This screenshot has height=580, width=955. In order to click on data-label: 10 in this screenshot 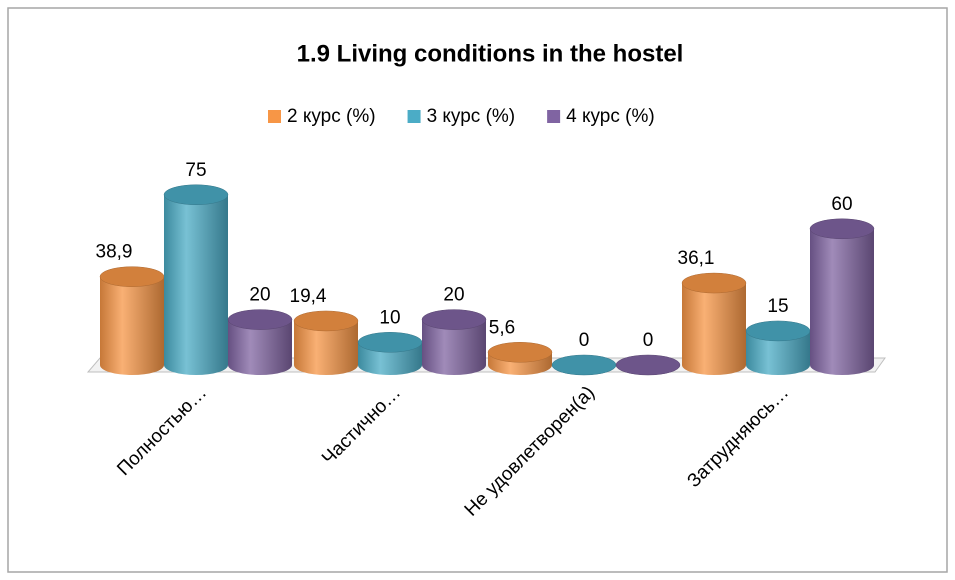, I will do `click(389, 317)`.